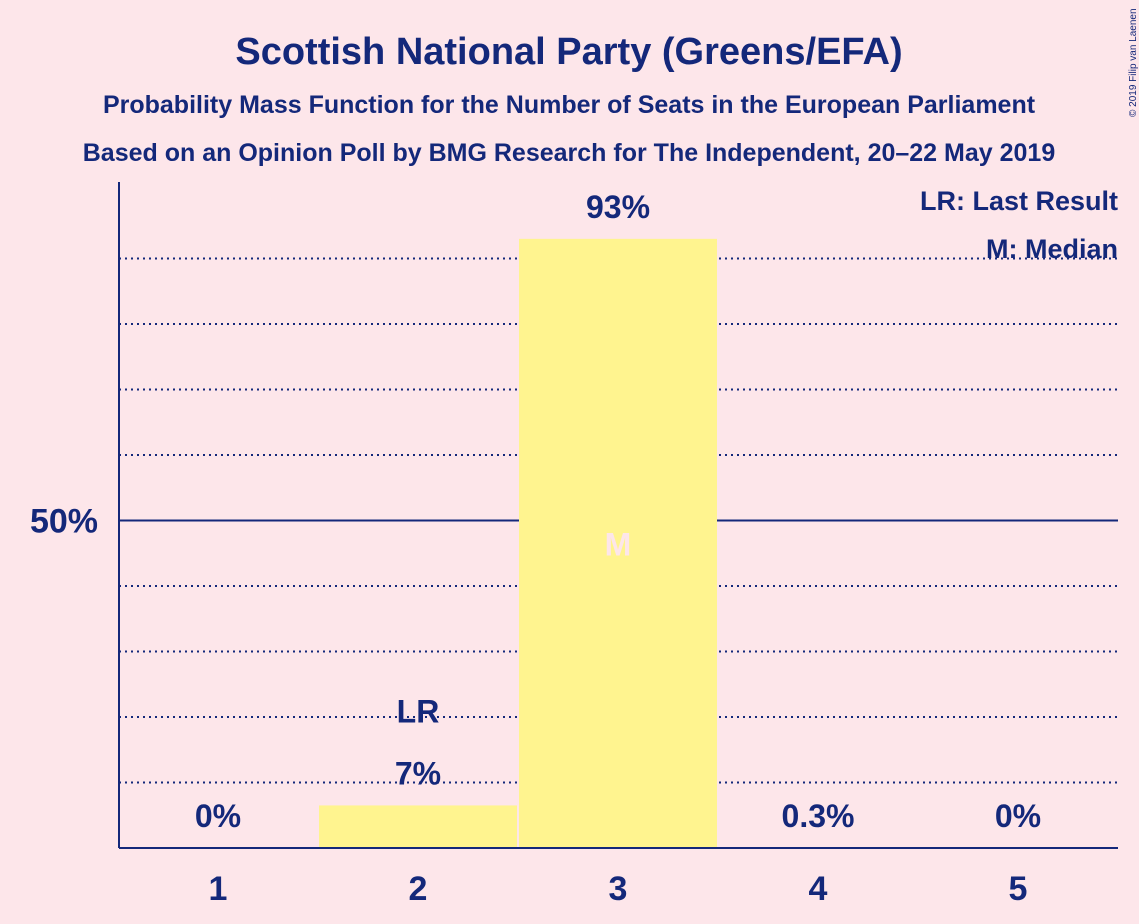 Image resolution: width=1139 pixels, height=924 pixels. What do you see at coordinates (568, 52) in the screenshot?
I see `chart-title: Scottish National Party (Greens/EFA)` at bounding box center [568, 52].